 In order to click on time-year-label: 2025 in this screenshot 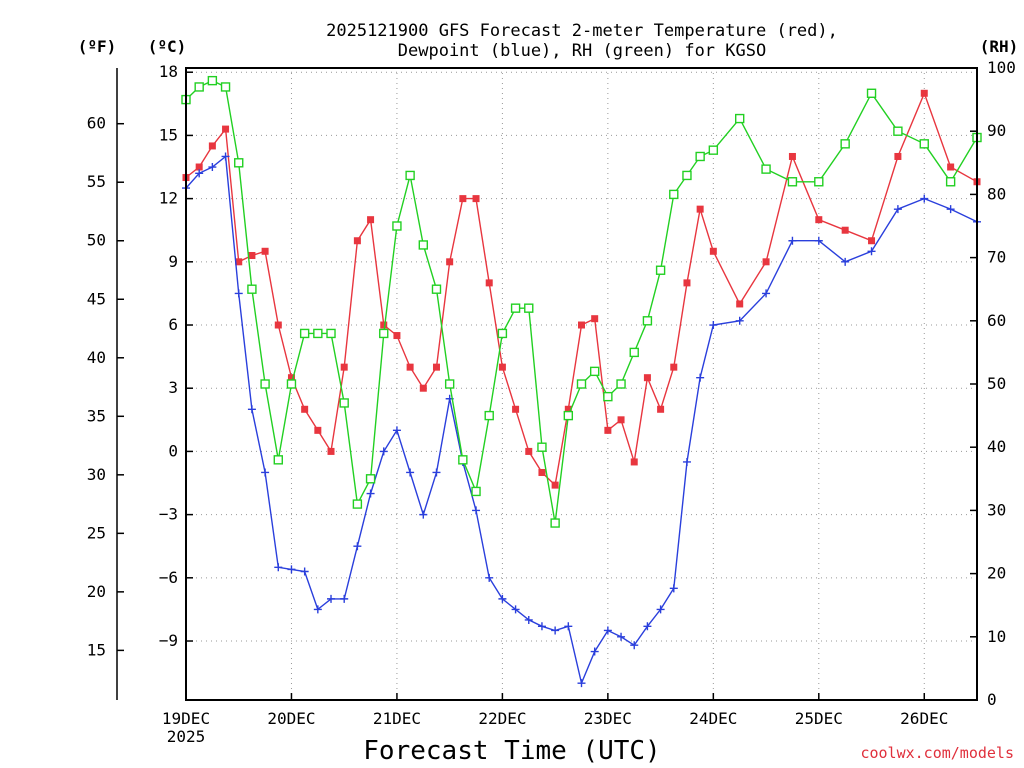, I will do `click(186, 736)`.